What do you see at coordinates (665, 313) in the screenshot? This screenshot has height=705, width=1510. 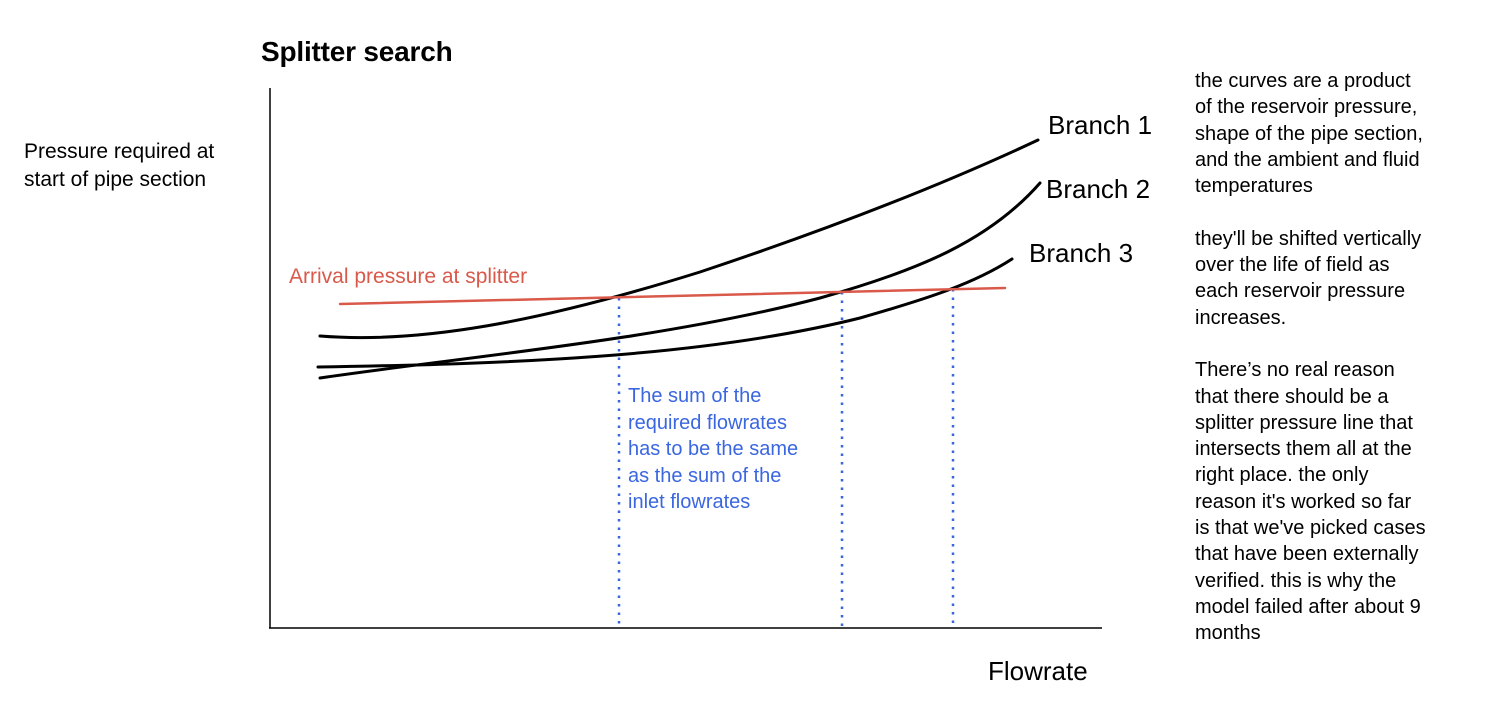 I see `branch-3-curve` at bounding box center [665, 313].